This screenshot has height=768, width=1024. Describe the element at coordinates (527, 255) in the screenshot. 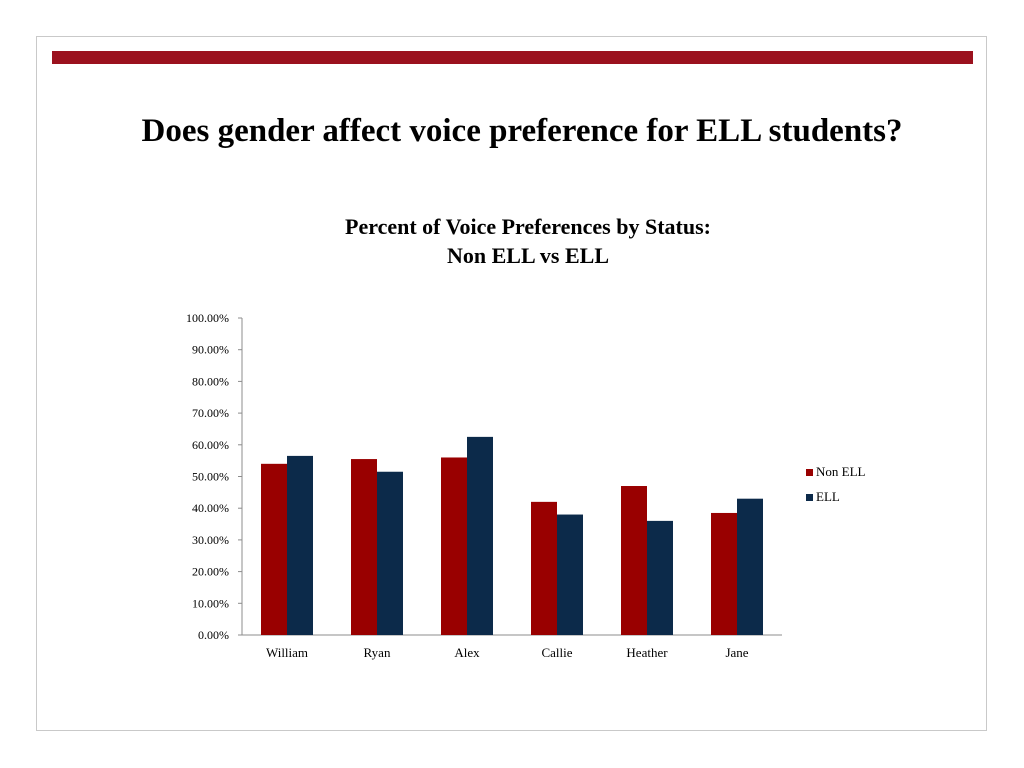

I see `chart-title-line-2: Non ELL vs ELL` at that location.